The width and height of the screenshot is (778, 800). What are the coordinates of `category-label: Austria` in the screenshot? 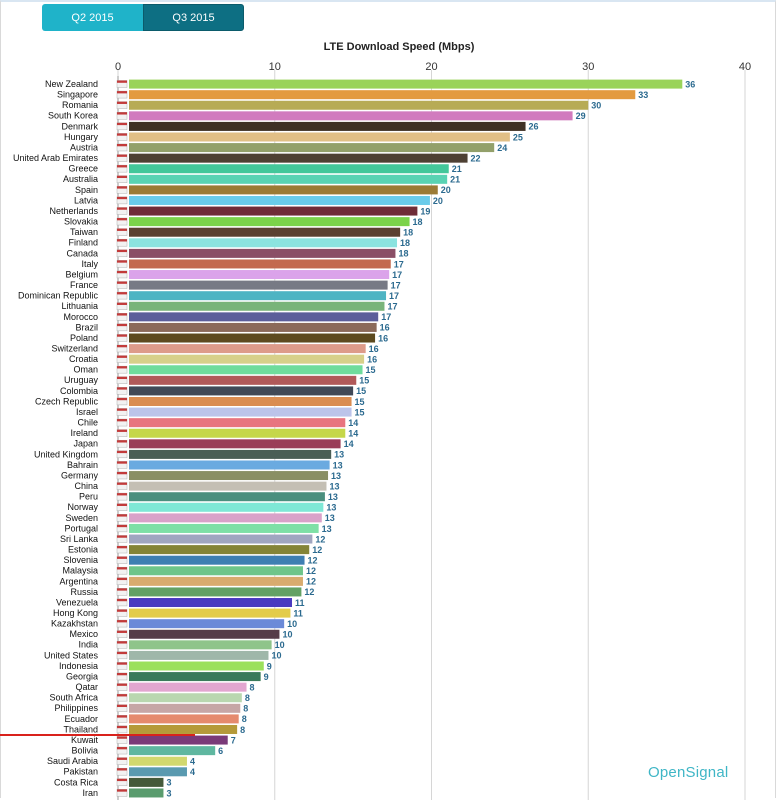 It's located at (84, 147).